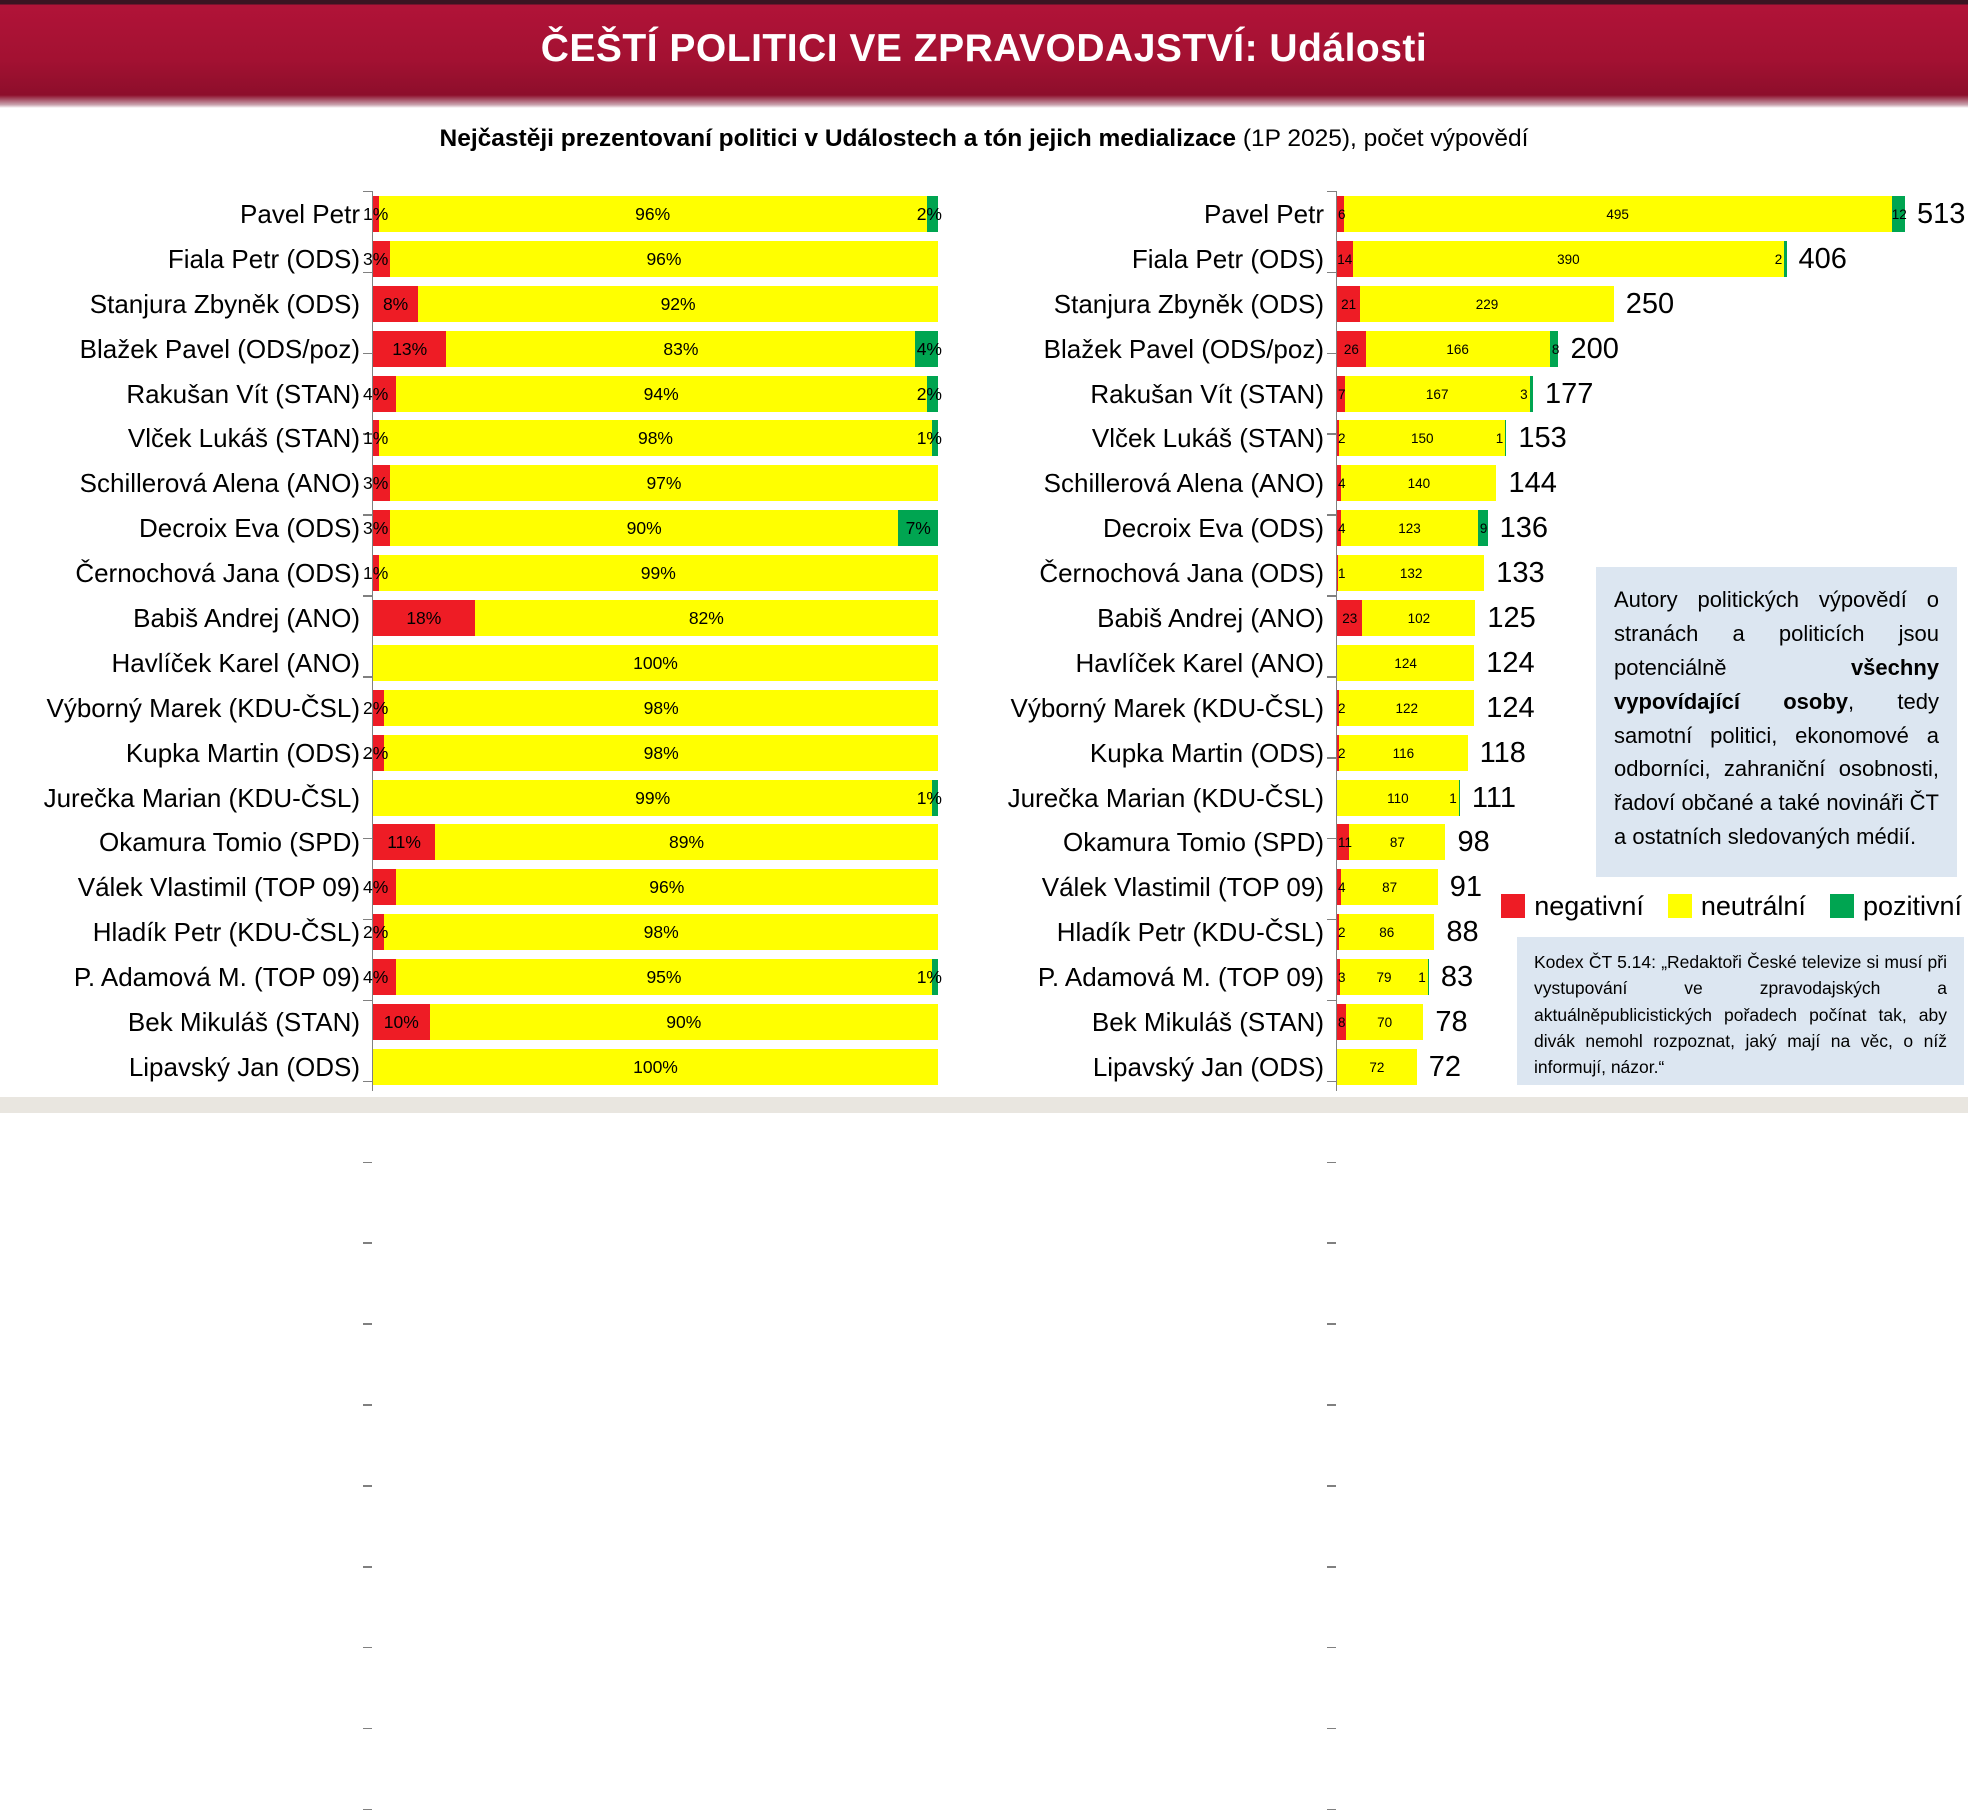  Describe the element at coordinates (1165, 797) in the screenshot. I see `category-label: Jurečka Marian (KDU-ČSL)` at that location.